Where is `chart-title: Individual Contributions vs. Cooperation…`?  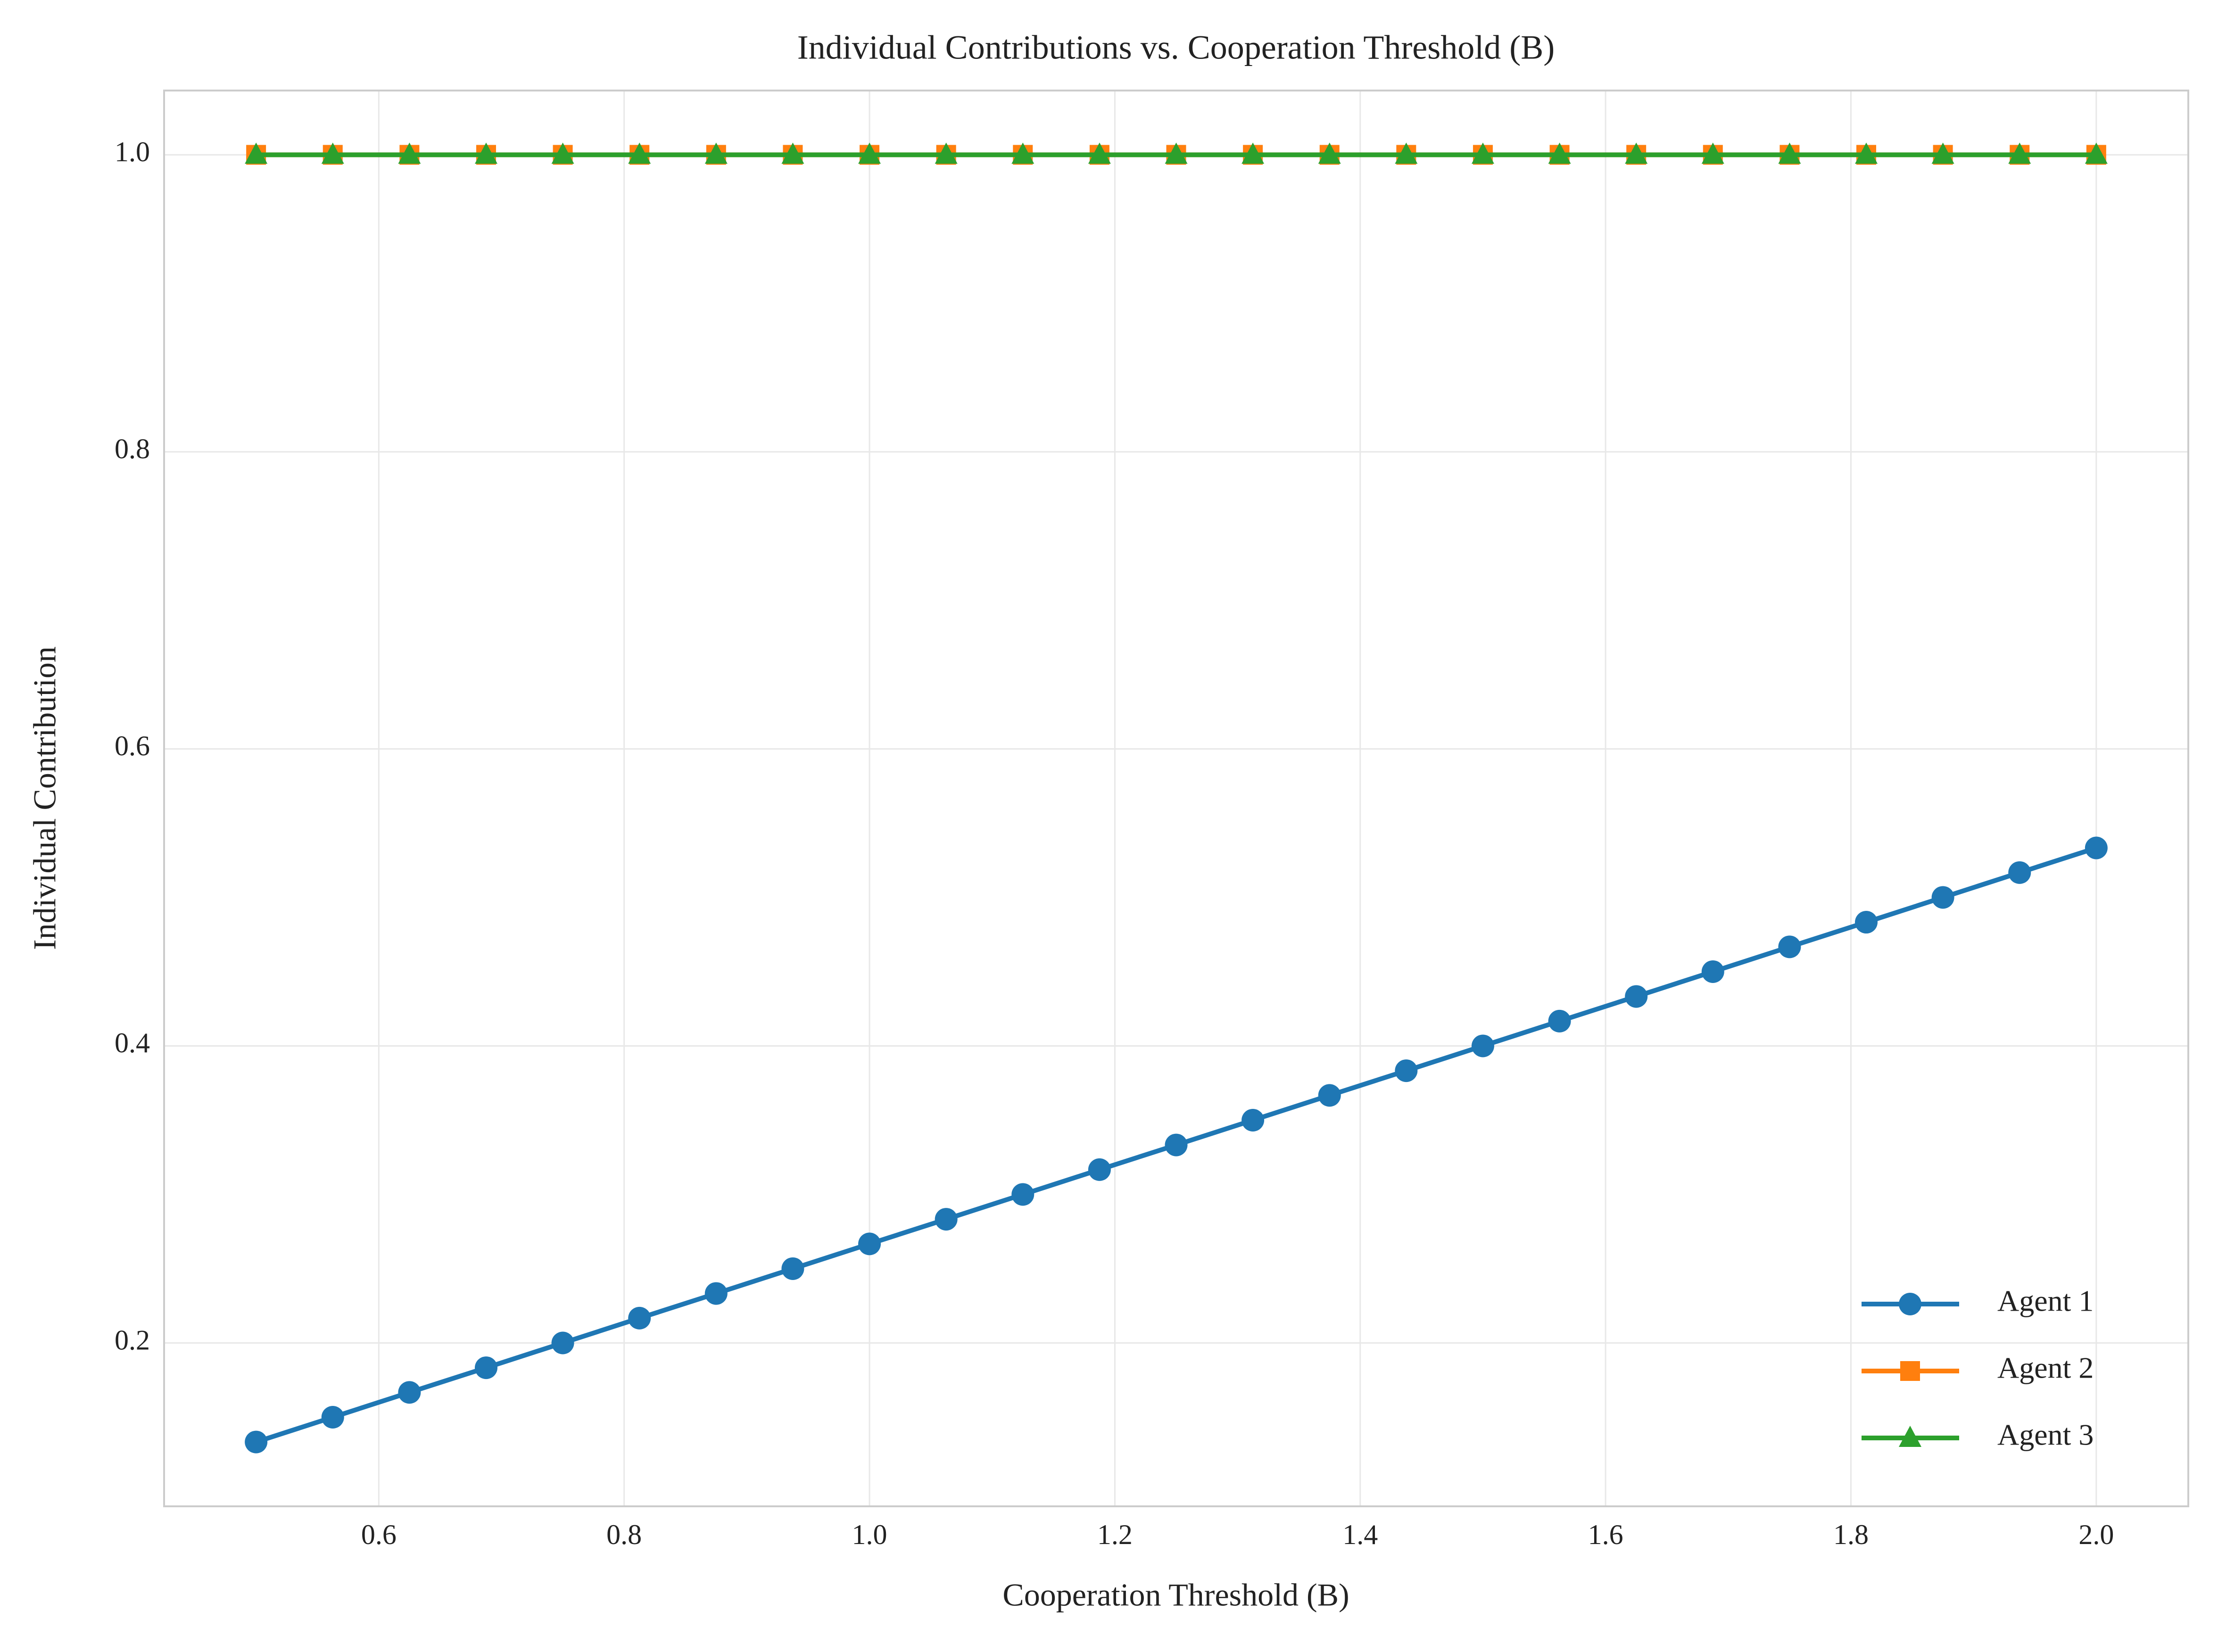 chart-title: Individual Contributions vs. Cooperation… is located at coordinates (1176, 47).